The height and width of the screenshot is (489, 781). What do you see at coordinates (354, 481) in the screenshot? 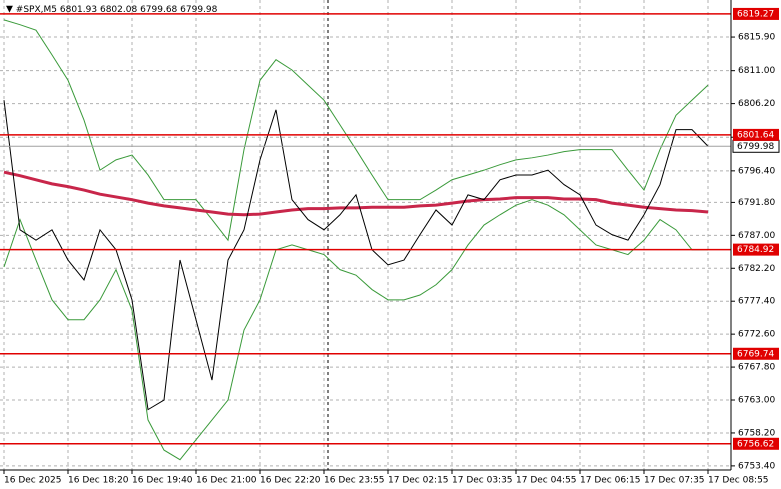
I see `x-tick-label: 16 Dec 23:55` at bounding box center [354, 481].